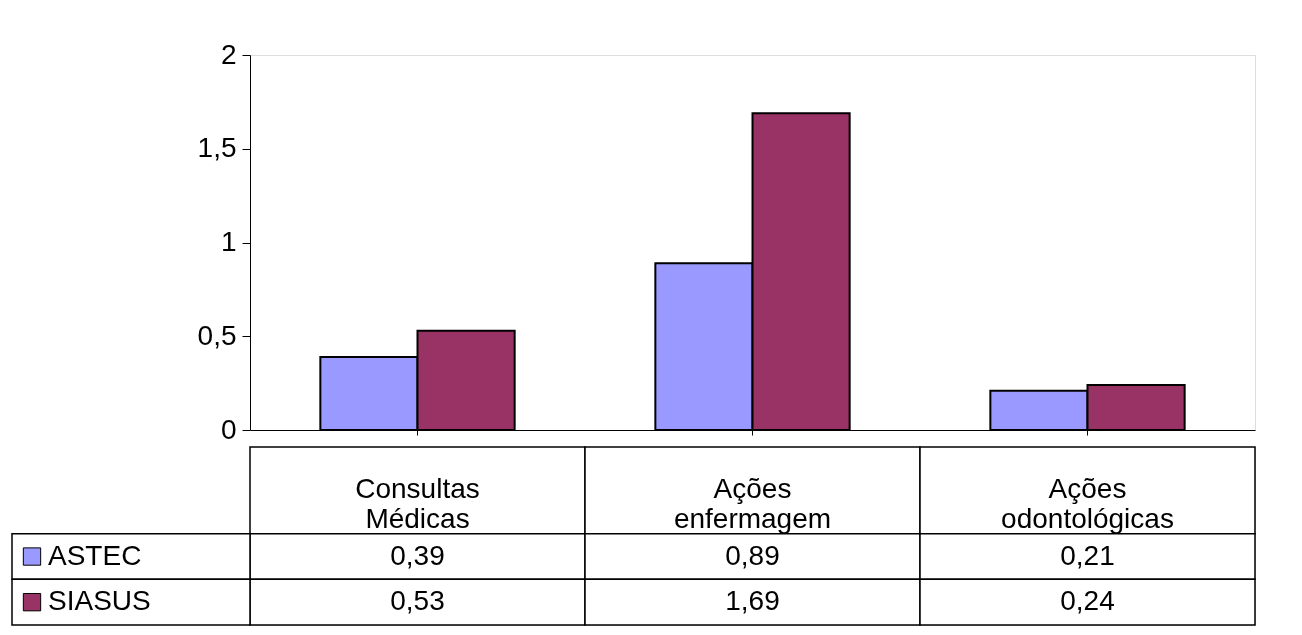 Image resolution: width=1302 pixels, height=635 pixels. Describe the element at coordinates (228, 429) in the screenshot. I see `y-tick-label: 0` at that location.